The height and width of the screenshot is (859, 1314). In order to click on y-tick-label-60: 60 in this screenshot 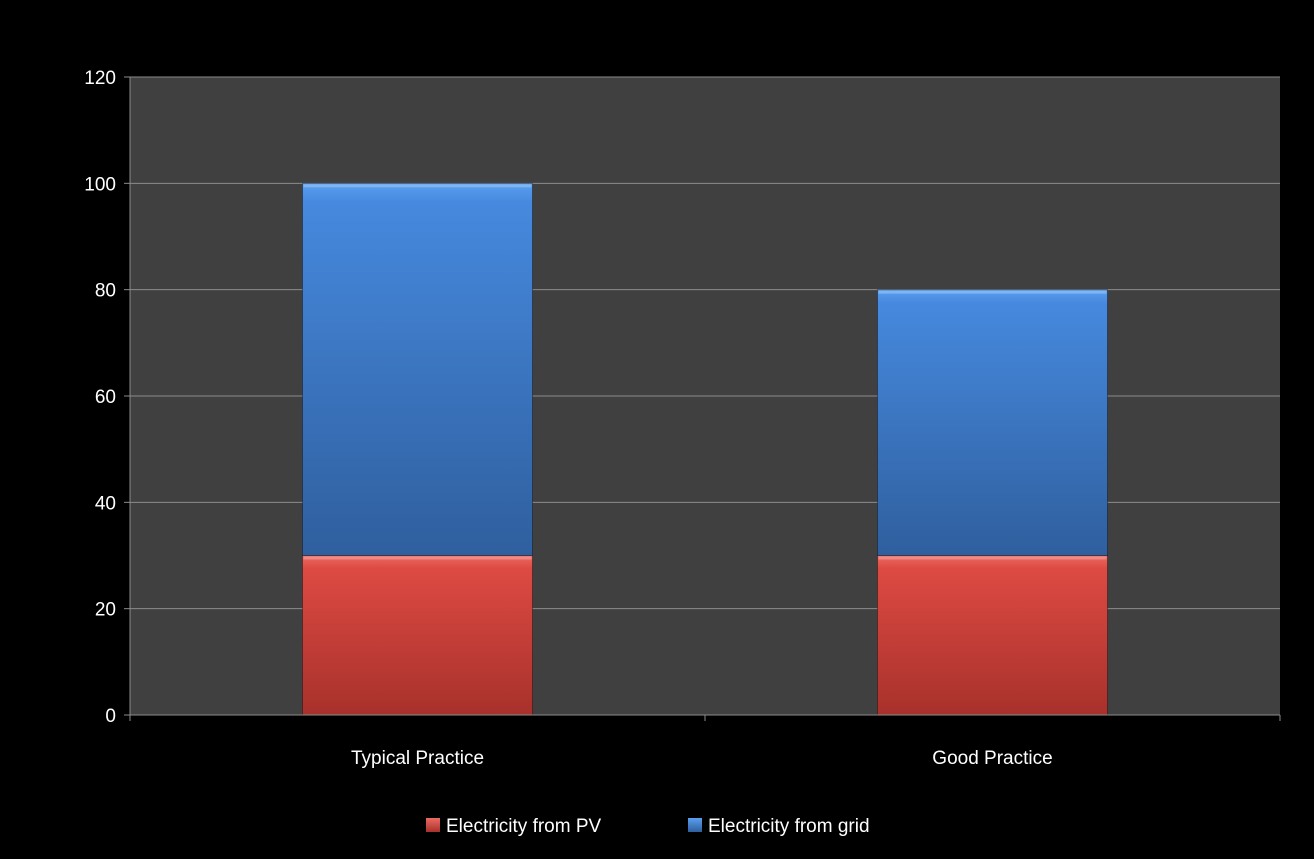, I will do `click(105, 397)`.